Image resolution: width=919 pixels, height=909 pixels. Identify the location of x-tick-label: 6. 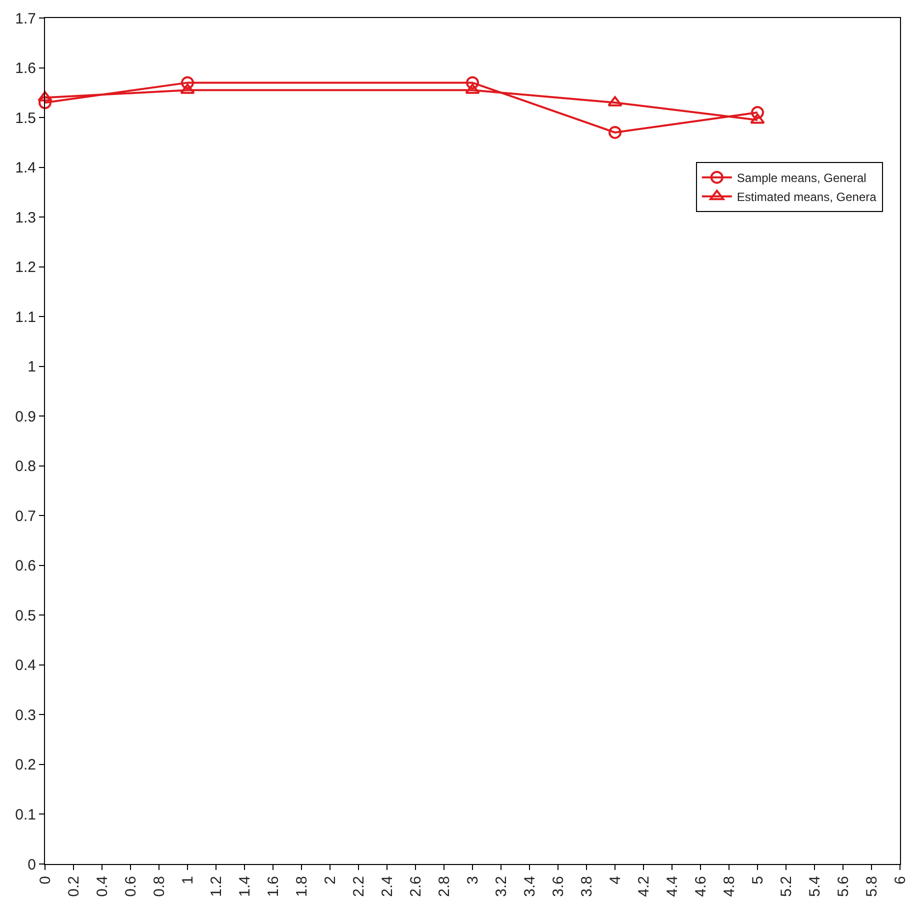
(900, 880).